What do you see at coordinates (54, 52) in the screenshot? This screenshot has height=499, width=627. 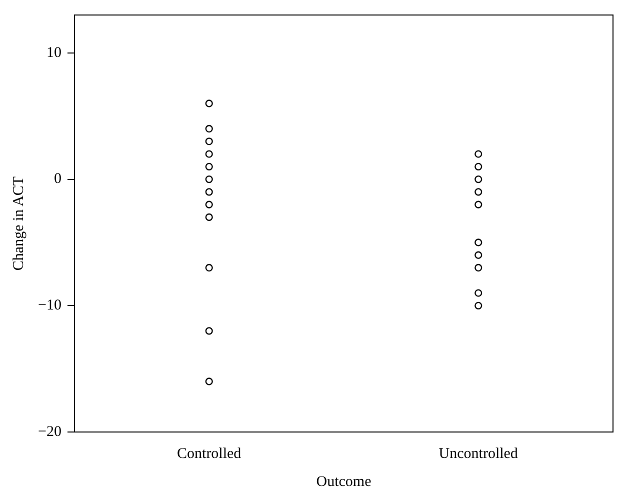 I see `y-tick-label: 10` at bounding box center [54, 52].